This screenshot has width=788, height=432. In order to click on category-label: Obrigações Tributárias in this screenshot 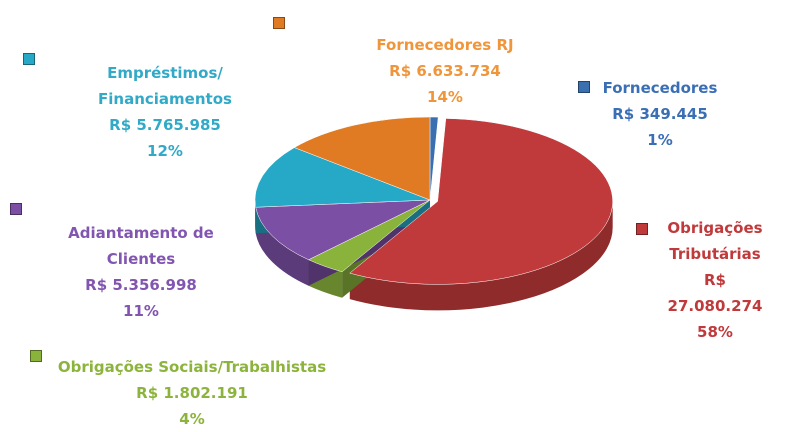, I will do `click(715, 241)`.